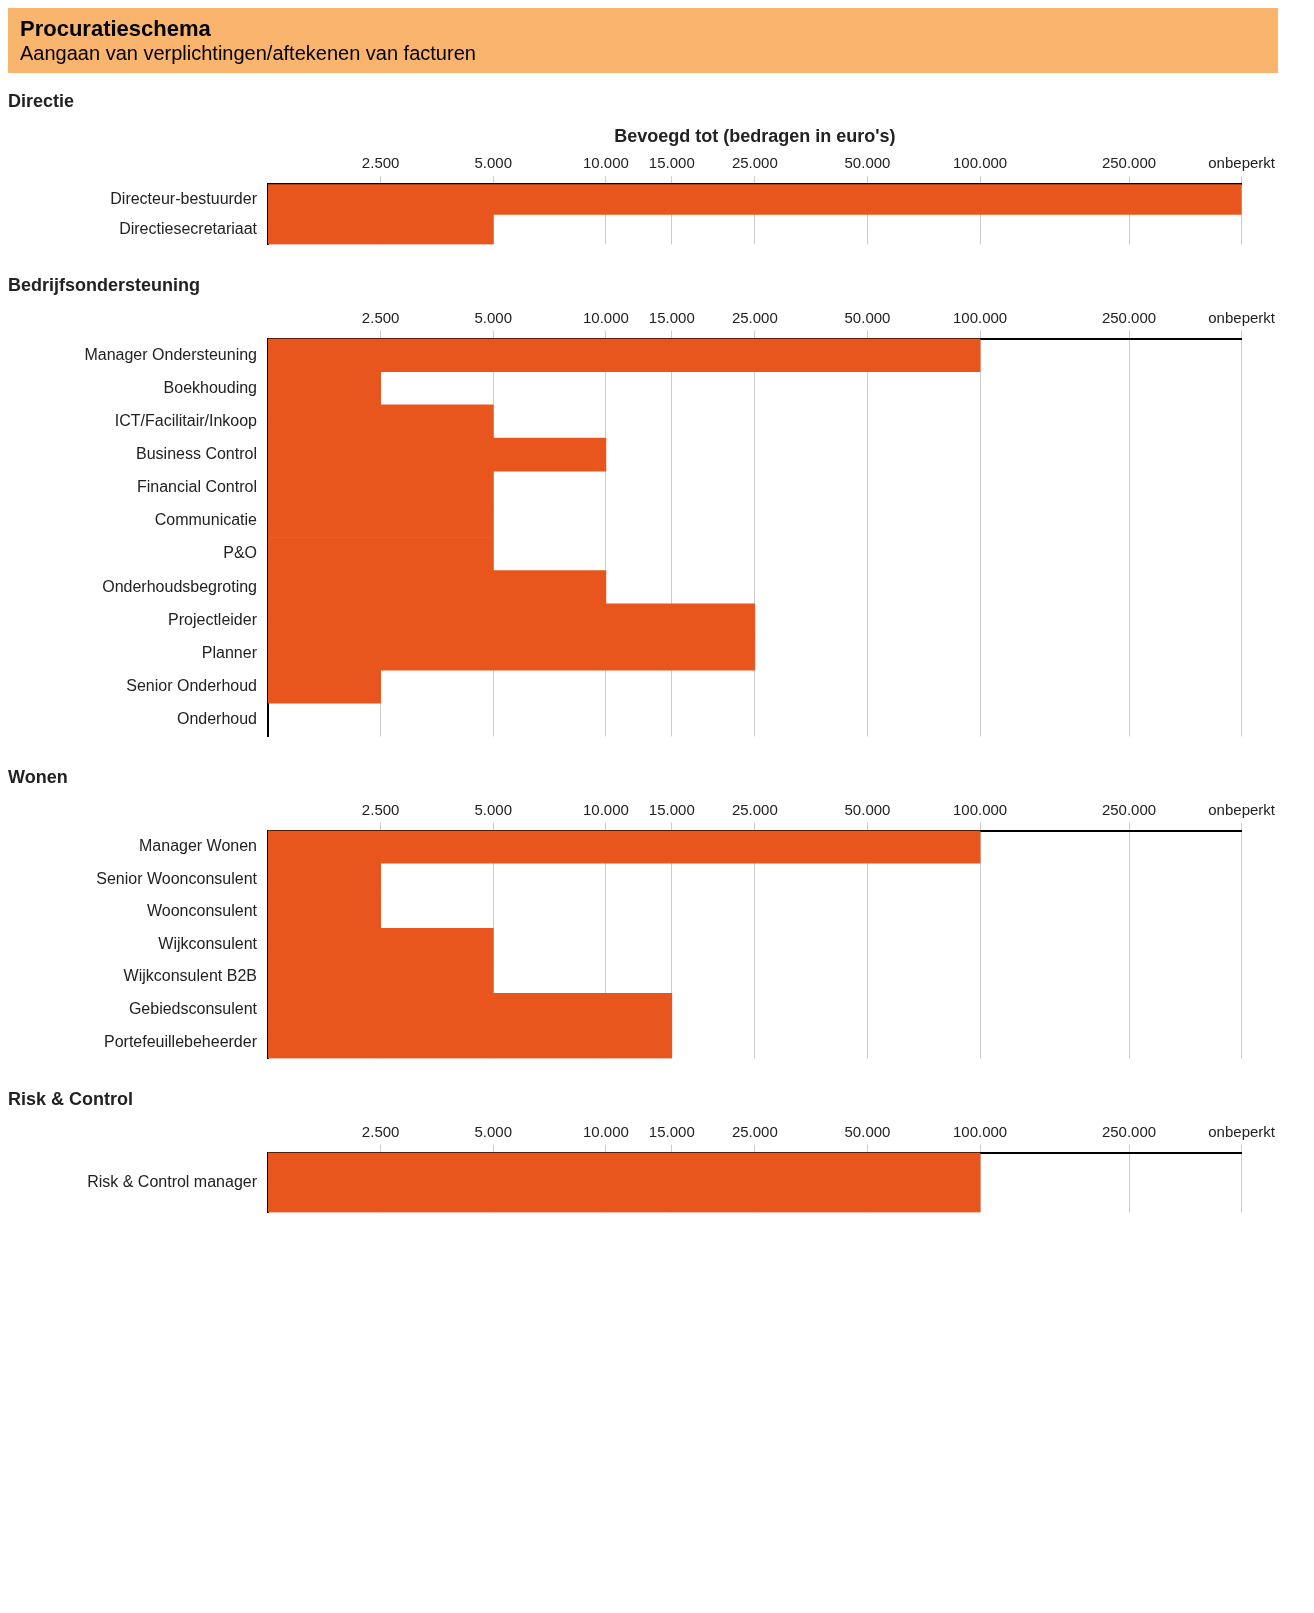 This screenshot has height=1613, width=1314. Describe the element at coordinates (755, 136) in the screenshot. I see `x-axis-title: Bevoegd tot (bedragen in euro's)` at that location.